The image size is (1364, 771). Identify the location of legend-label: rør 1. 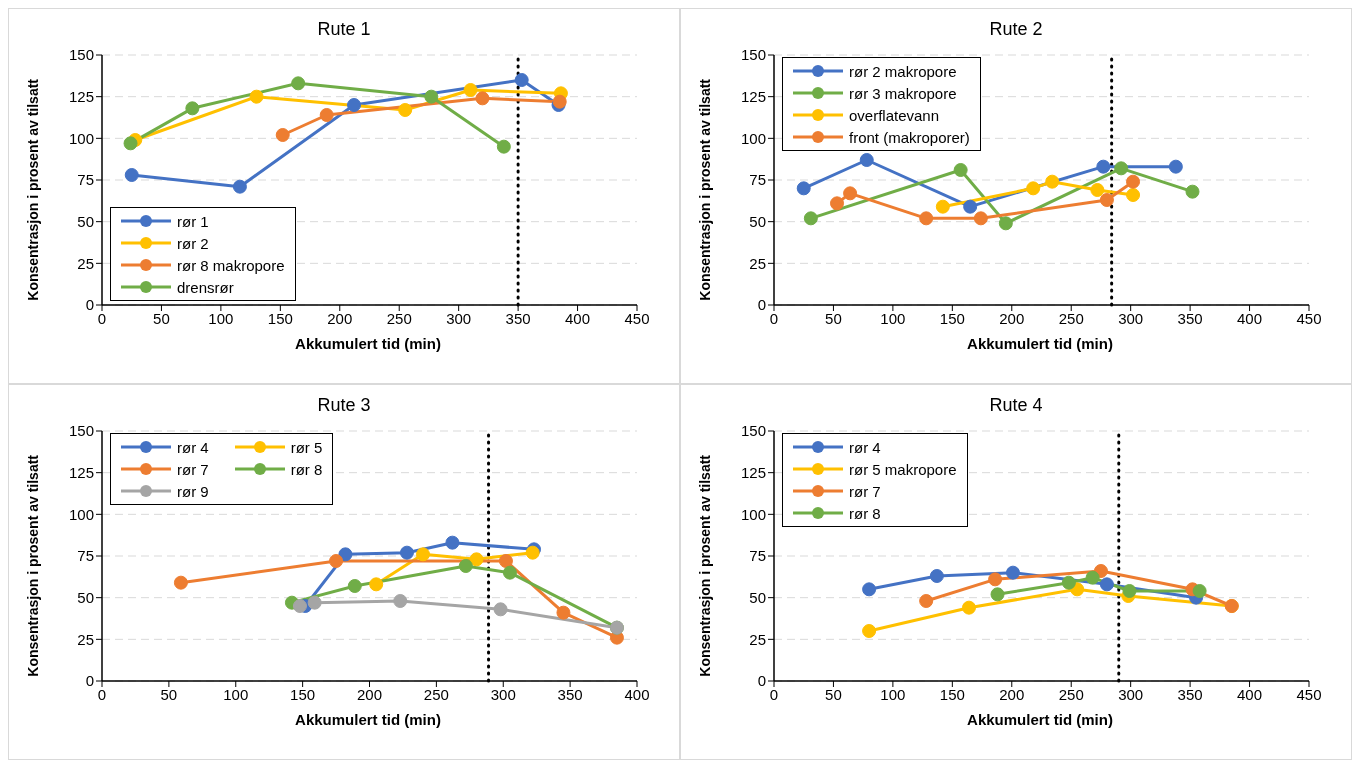
(193, 221).